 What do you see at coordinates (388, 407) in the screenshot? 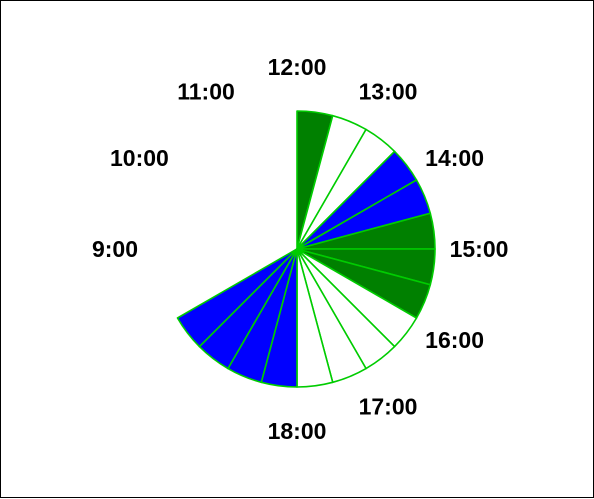
I see `hour-label-1700: 17:00` at bounding box center [388, 407].